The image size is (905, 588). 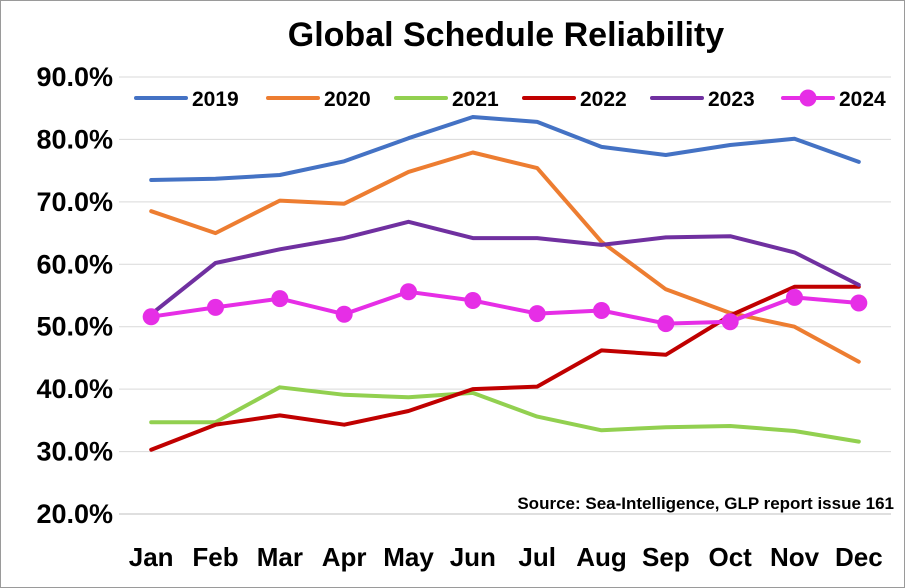 What do you see at coordinates (506, 35) in the screenshot?
I see `chart-title: Global Schedule Reliability` at bounding box center [506, 35].